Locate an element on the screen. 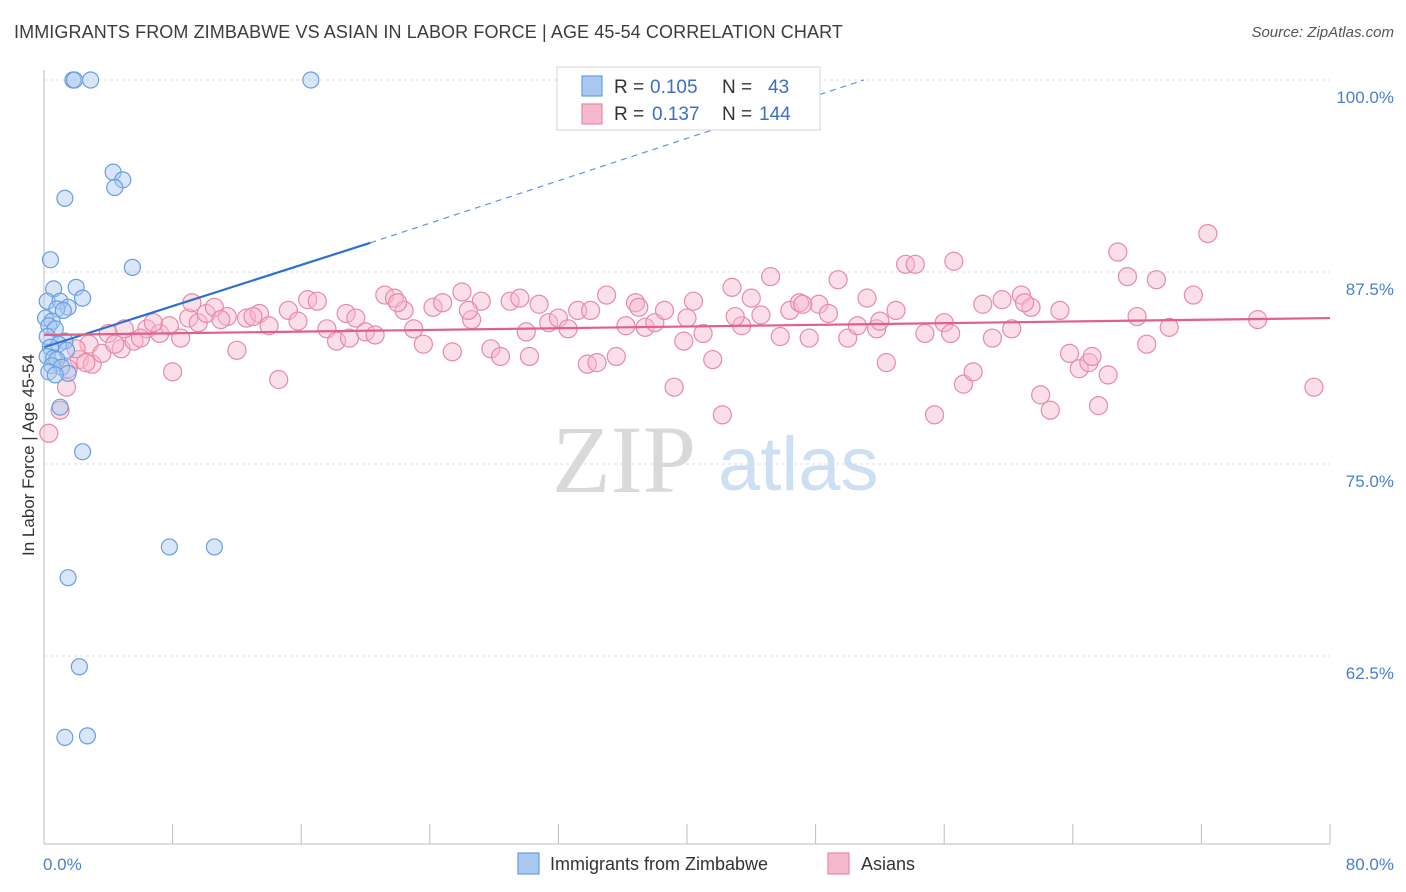 The width and height of the screenshot is (1406, 892). legend-r-label-1: R = is located at coordinates (629, 87).